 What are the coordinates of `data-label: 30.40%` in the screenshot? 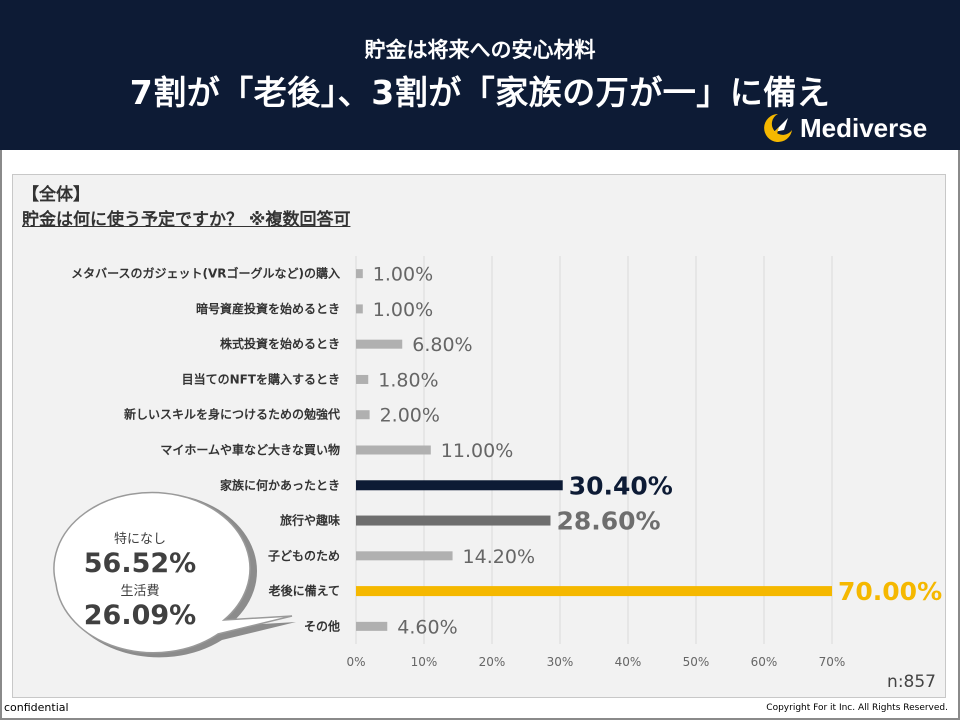 It's located at (621, 485).